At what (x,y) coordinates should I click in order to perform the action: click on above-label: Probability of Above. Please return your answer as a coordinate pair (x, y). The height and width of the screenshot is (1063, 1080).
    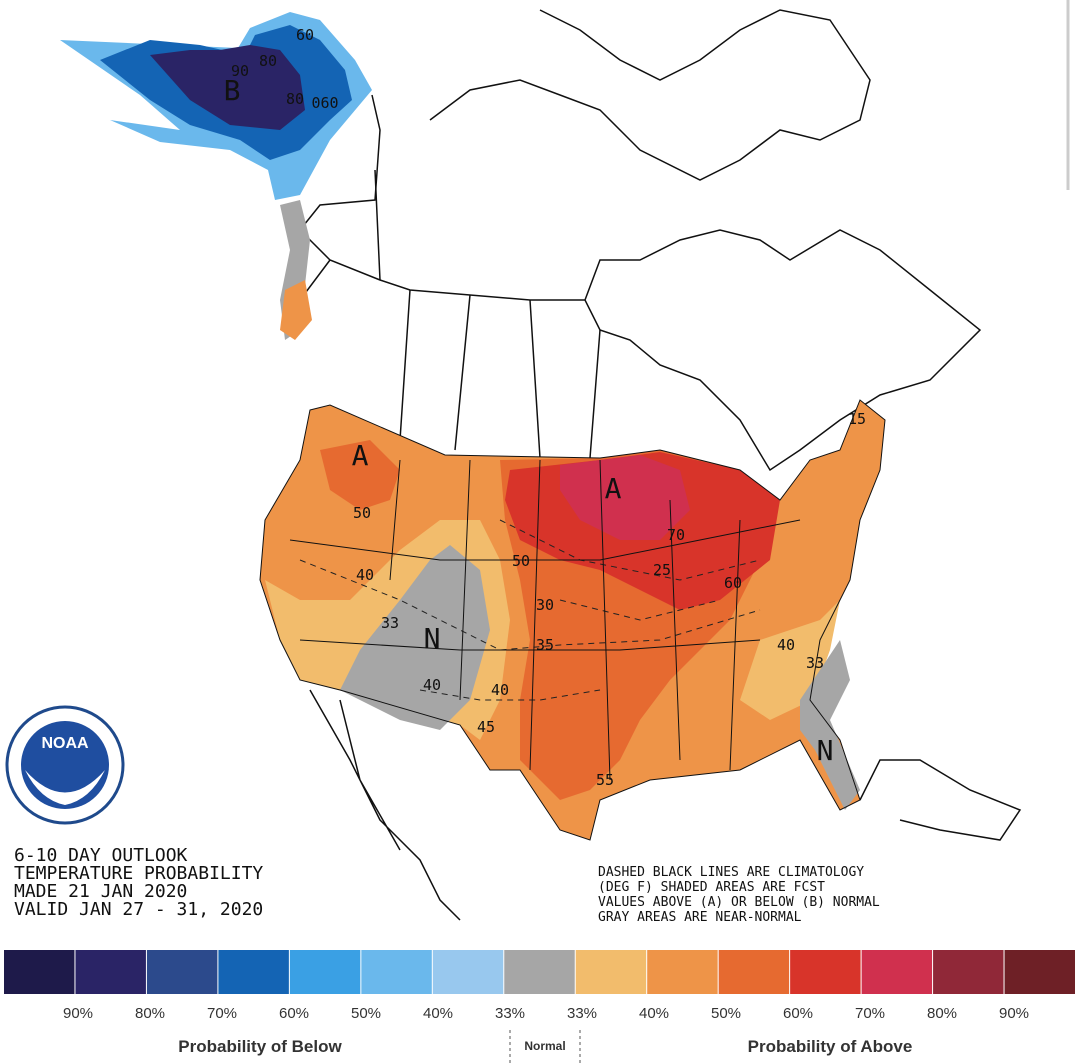
    Looking at the image, I should click on (830, 1046).